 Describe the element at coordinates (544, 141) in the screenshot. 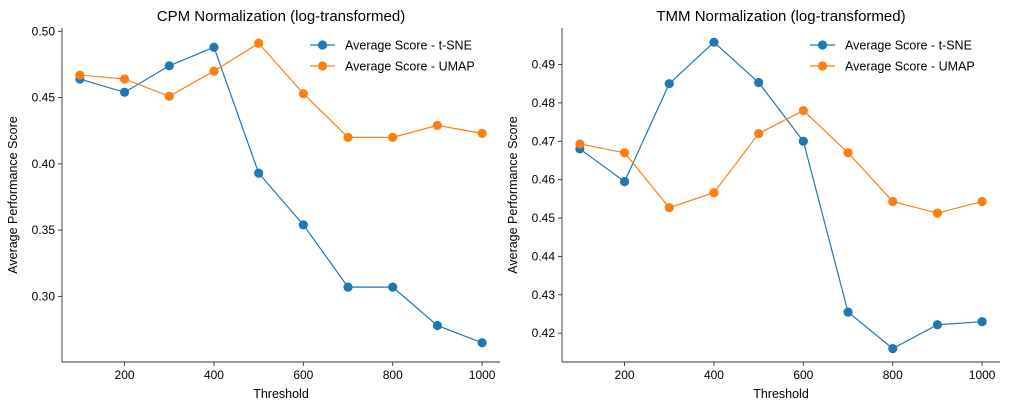

I see `y-tick-label: 0.47` at that location.